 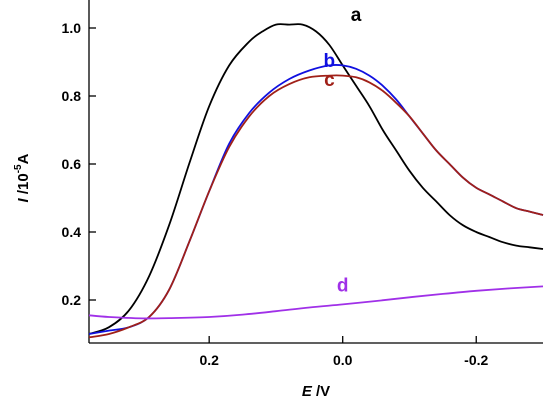 What do you see at coordinates (72, 300) in the screenshot?
I see `y-tick-label: 0.2` at bounding box center [72, 300].